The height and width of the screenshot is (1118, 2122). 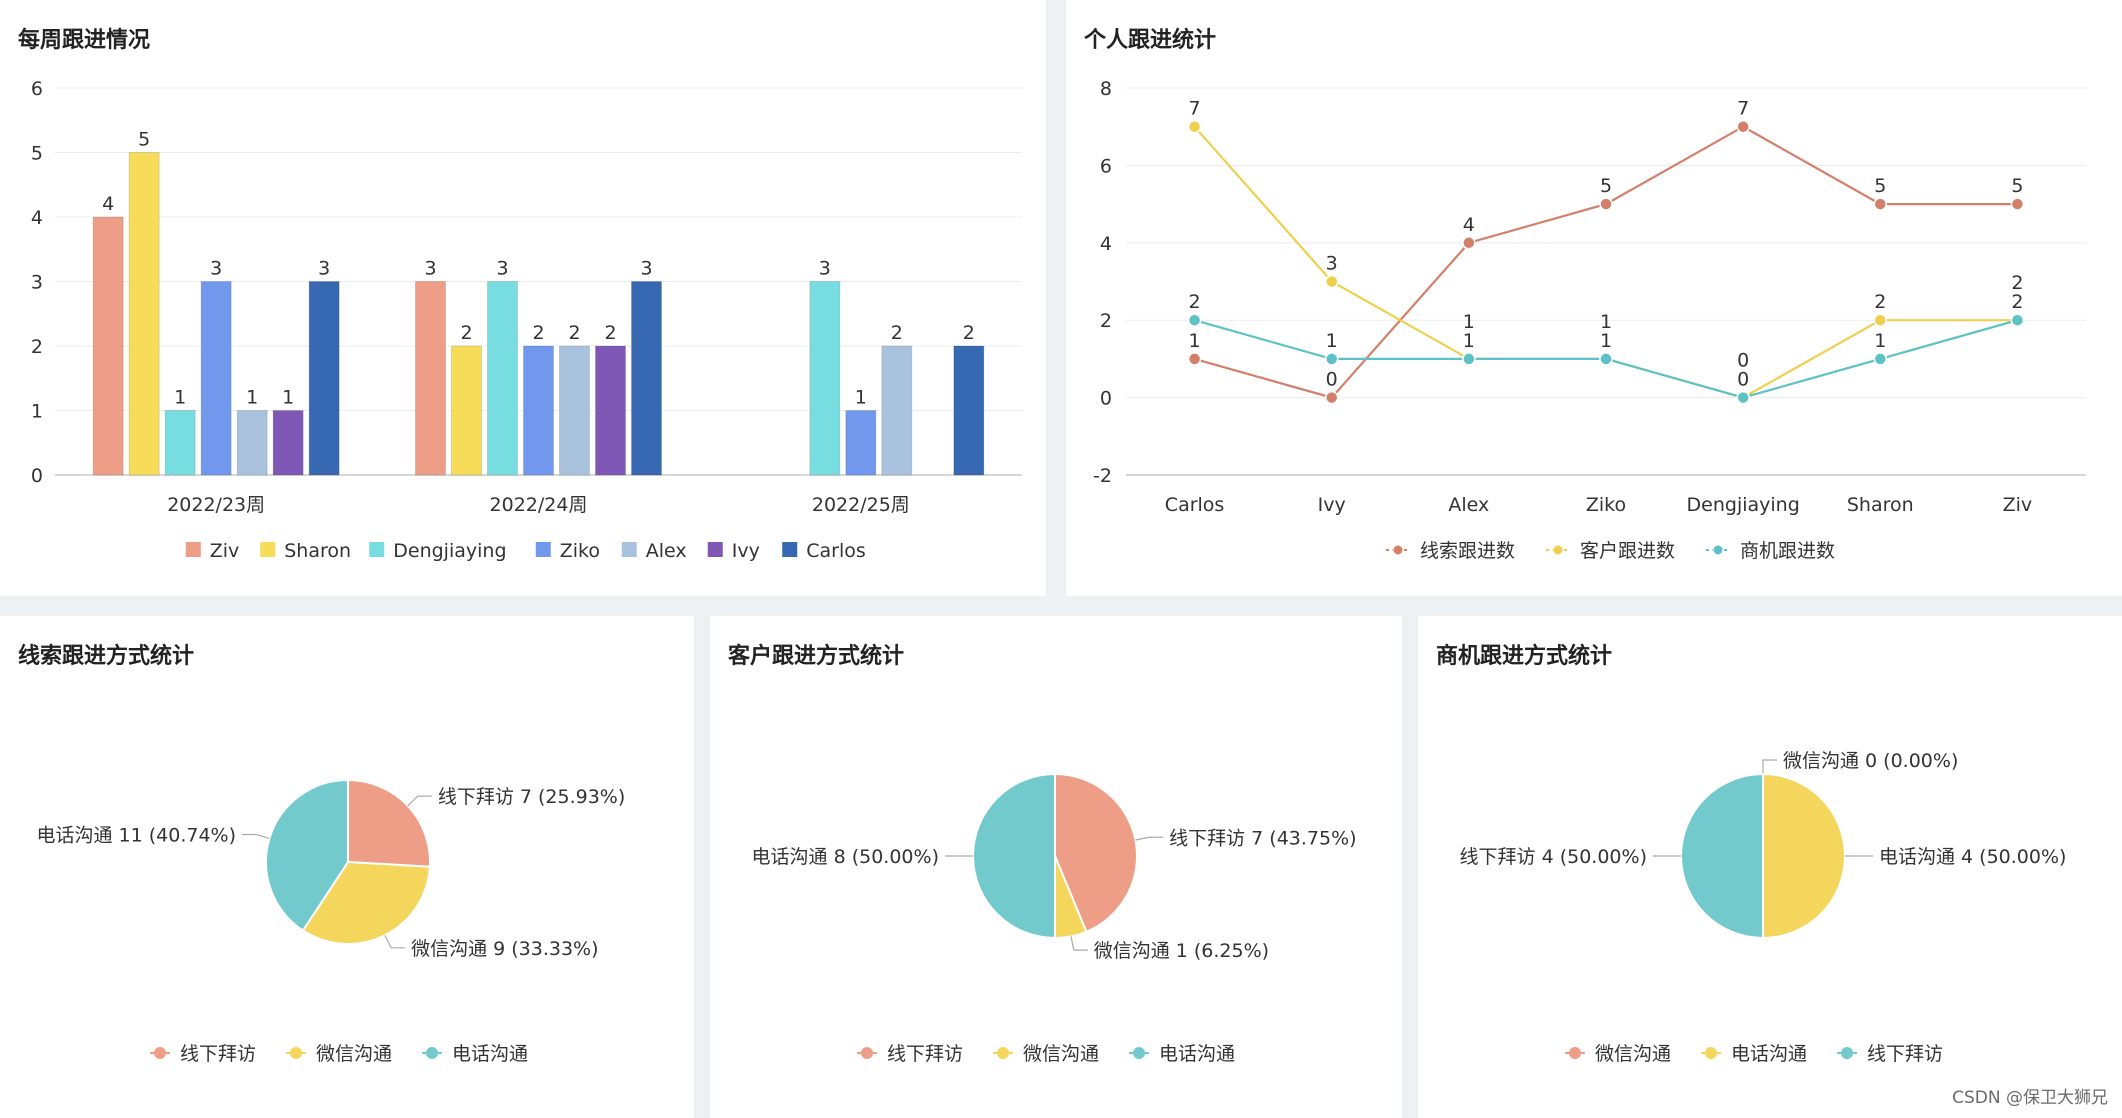 What do you see at coordinates (1972, 857) in the screenshot?
I see `pie-slice-label: 电话沟通 4 (50.00%)` at bounding box center [1972, 857].